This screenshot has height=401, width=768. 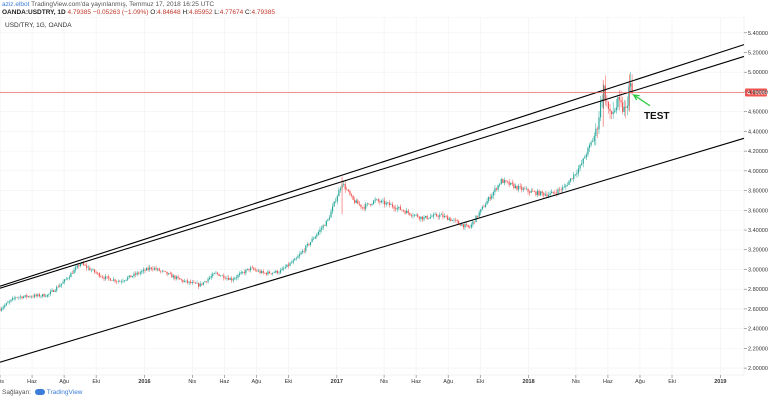 What do you see at coordinates (672, 382) in the screenshot?
I see `x-tick-label: Eki` at bounding box center [672, 382].